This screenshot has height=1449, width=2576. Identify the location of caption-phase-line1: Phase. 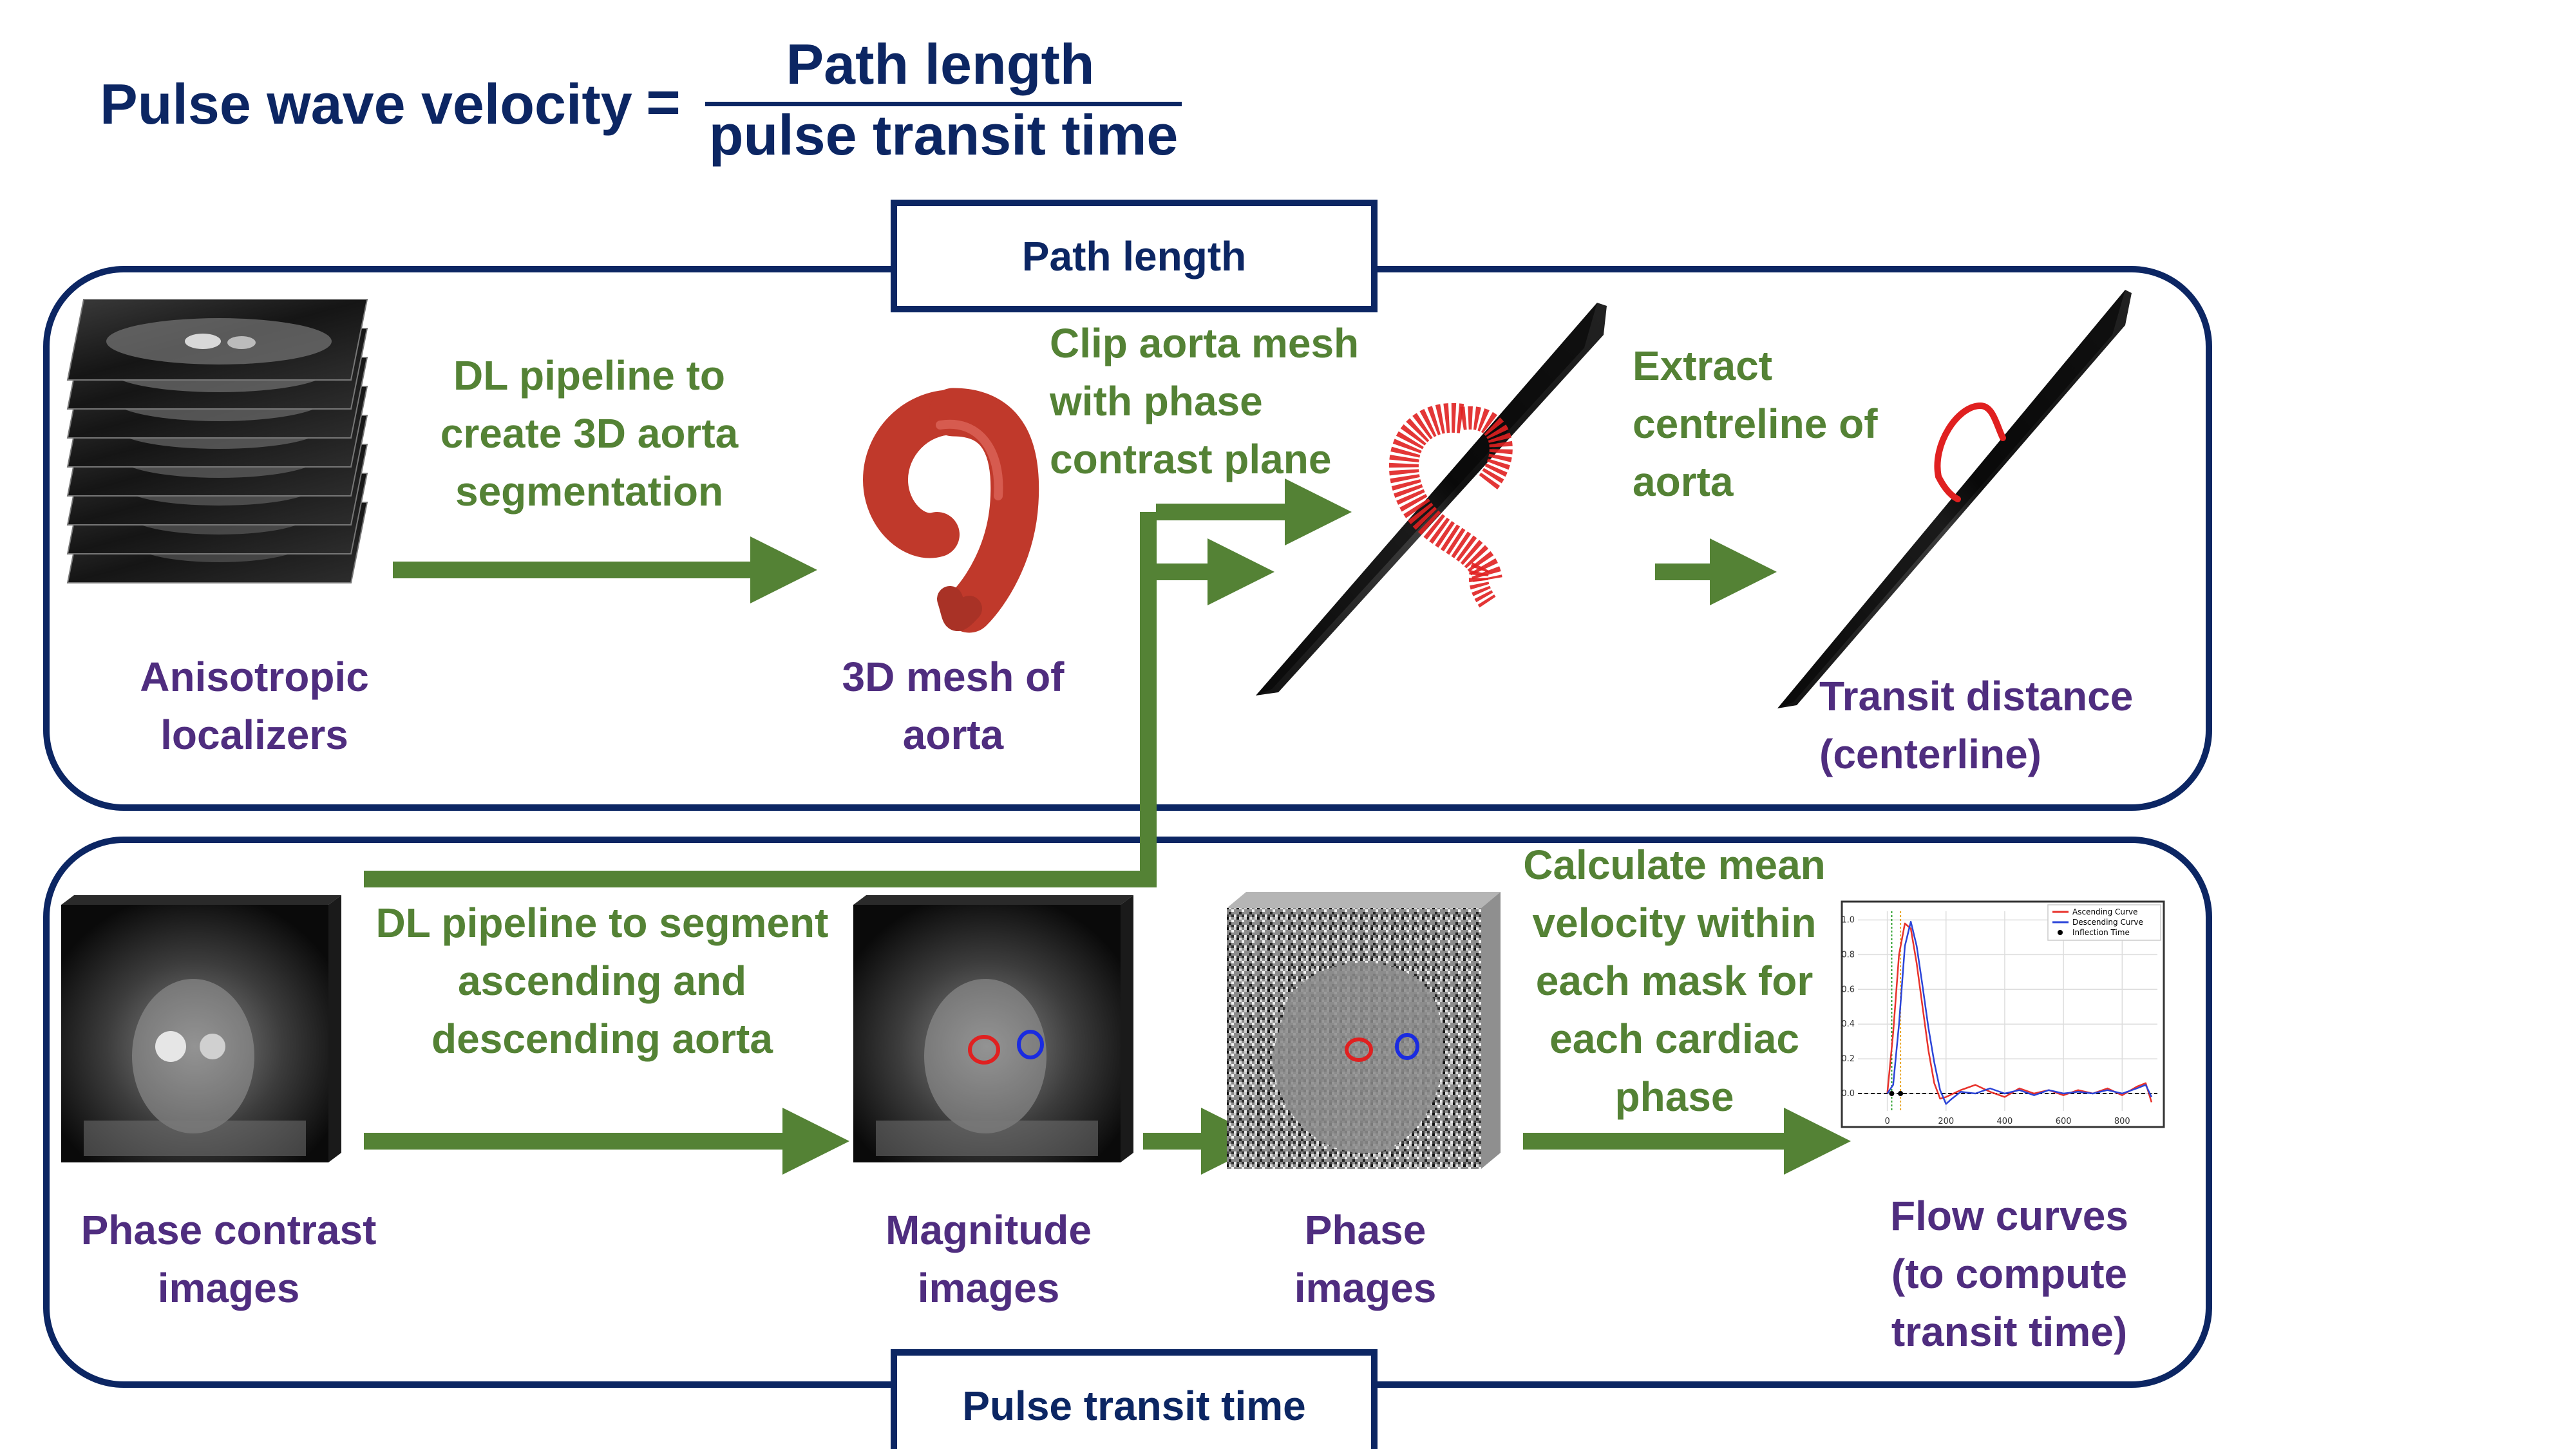
(1366, 1230).